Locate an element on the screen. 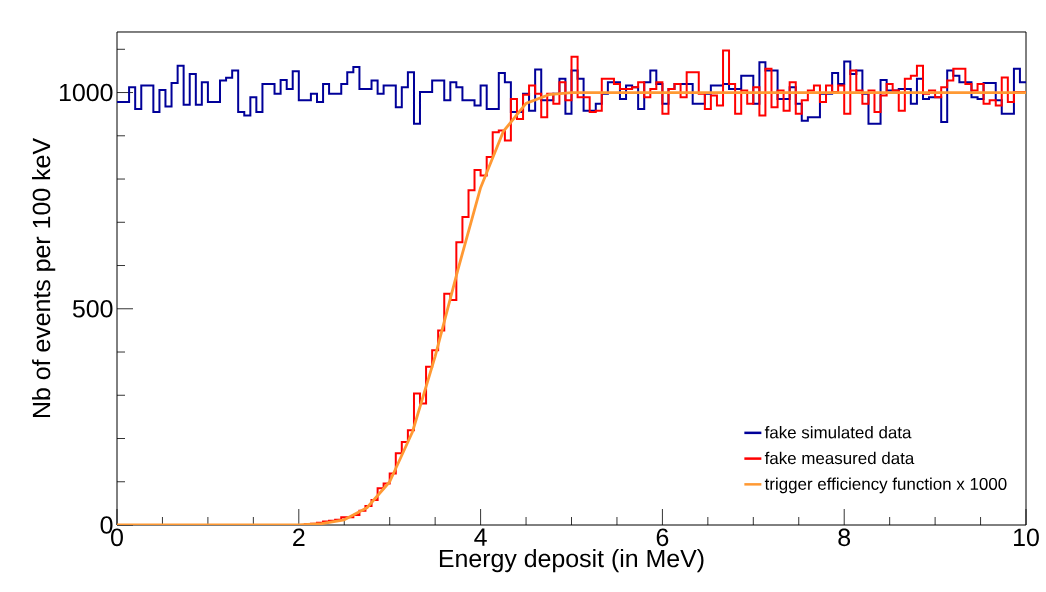  legend-label: trigger efficiency function x 1000 is located at coordinates (885, 485).